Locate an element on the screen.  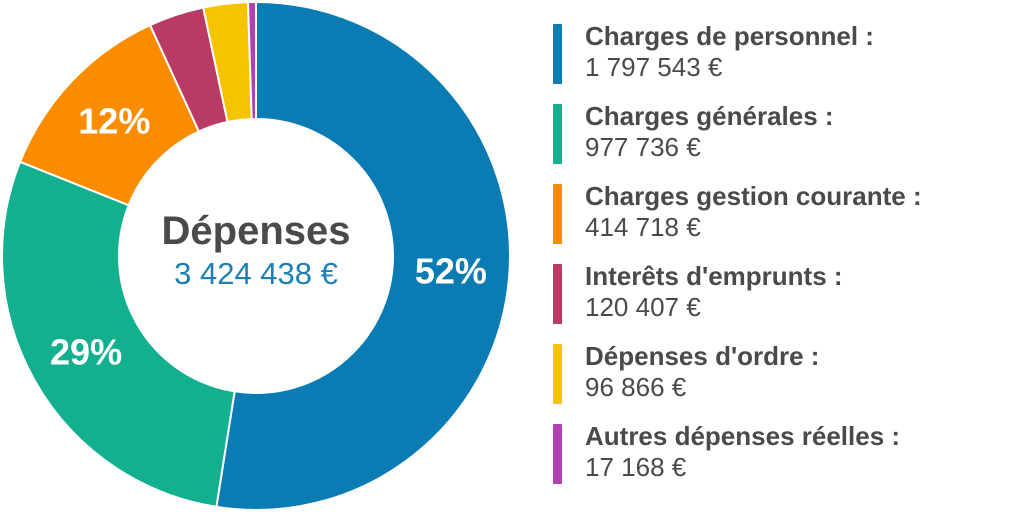
legend-label: Dépenses d'ordre : is located at coordinates (702, 356).